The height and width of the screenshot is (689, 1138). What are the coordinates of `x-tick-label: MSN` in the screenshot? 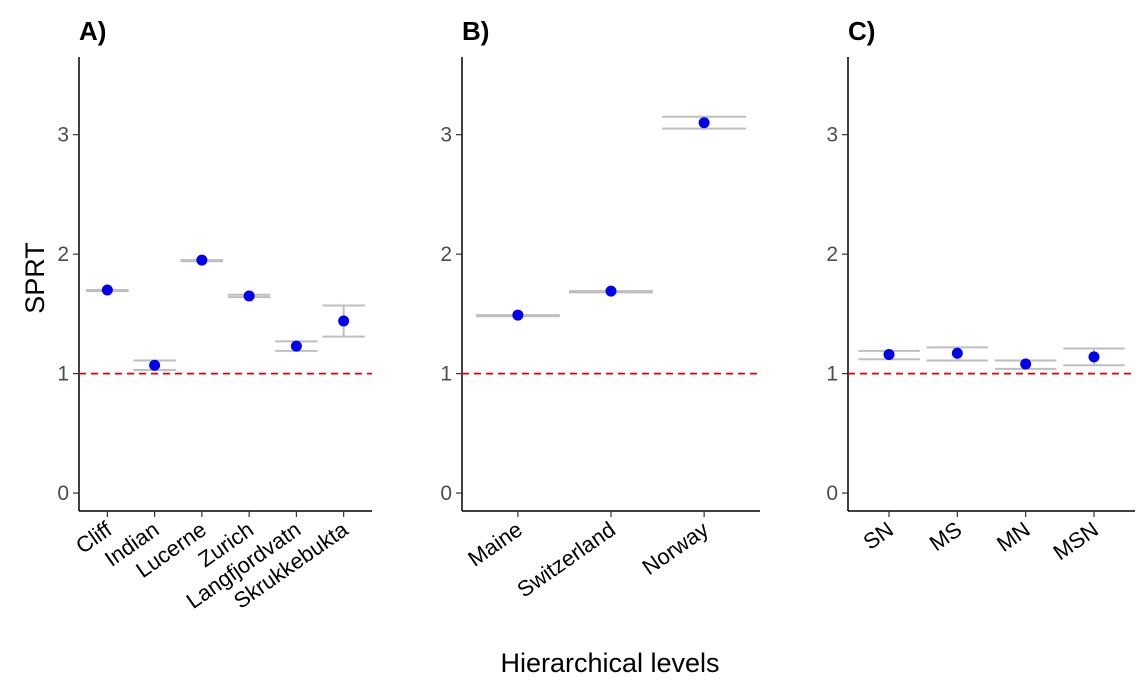 It's located at (1075, 541).